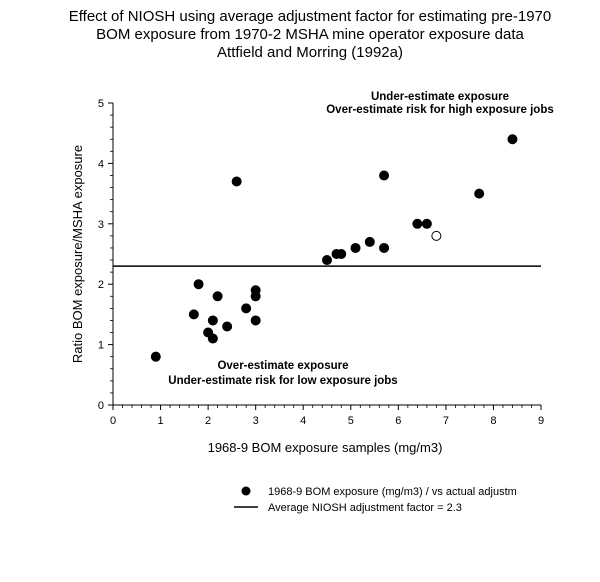  I want to click on x-tick-label: 0, so click(113, 421).